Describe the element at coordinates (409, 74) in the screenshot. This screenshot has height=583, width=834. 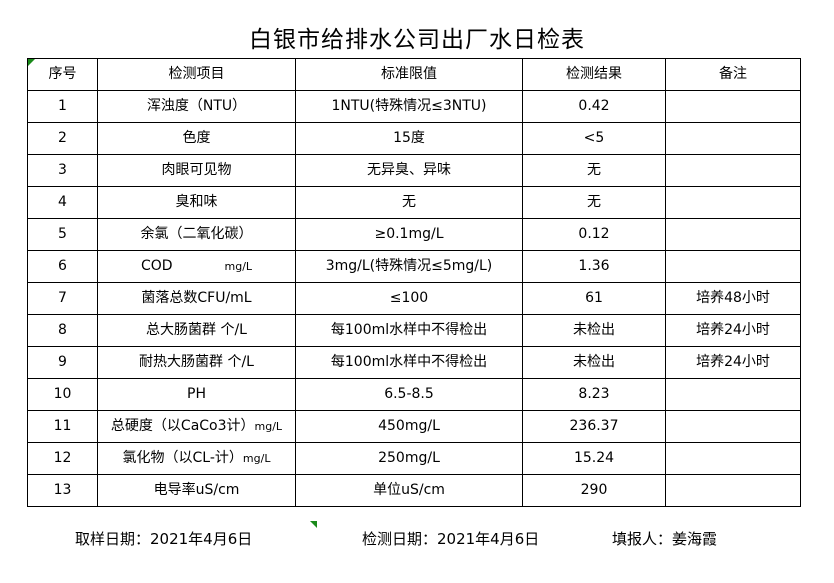
I see `column-header-std: 标准限值` at that location.